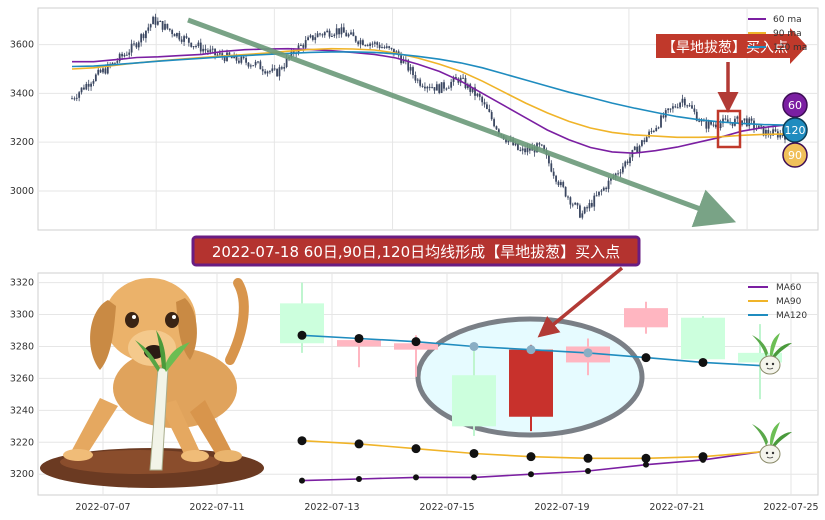  What do you see at coordinates (22, 142) in the screenshot?
I see `y-tick-label: 3200` at bounding box center [22, 142].